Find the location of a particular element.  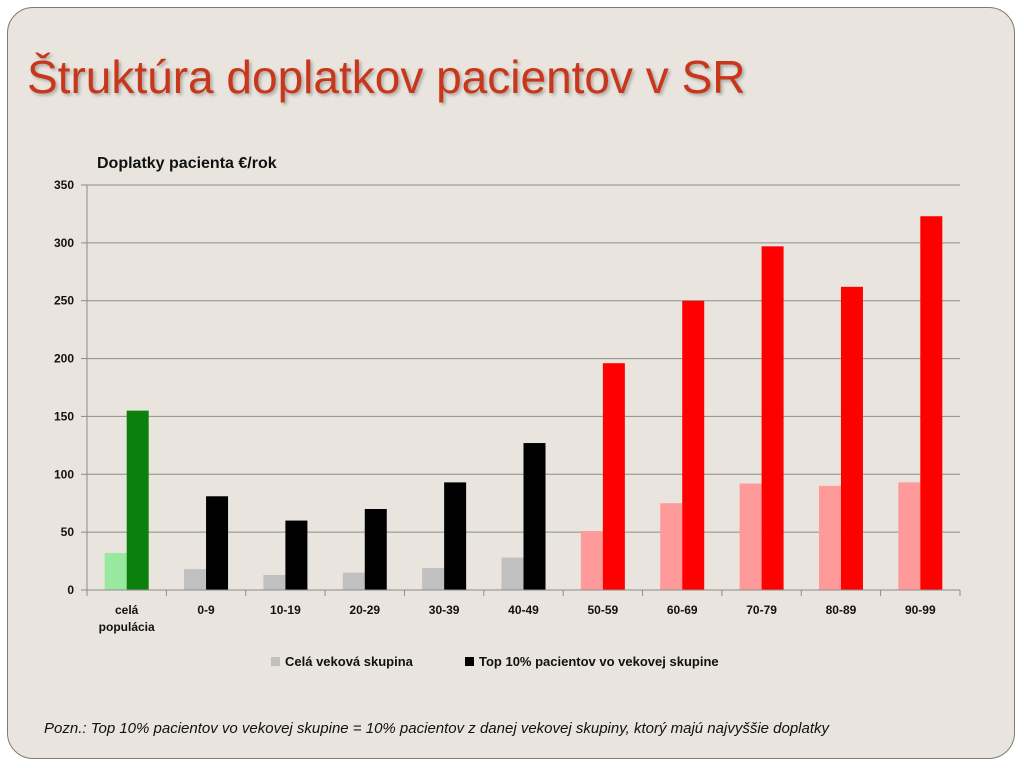

y-tick-label: 50 is located at coordinates (68, 532).